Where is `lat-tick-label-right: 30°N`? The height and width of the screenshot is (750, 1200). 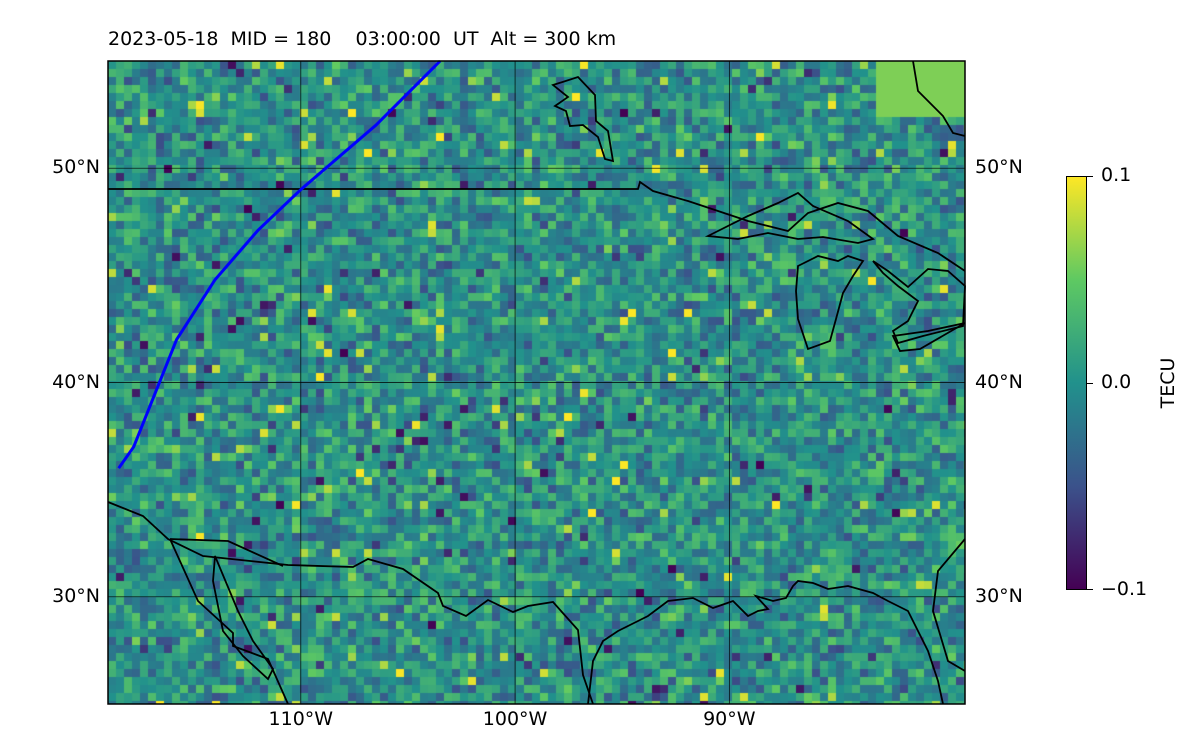
lat-tick-label-right: 30°N is located at coordinates (999, 595).